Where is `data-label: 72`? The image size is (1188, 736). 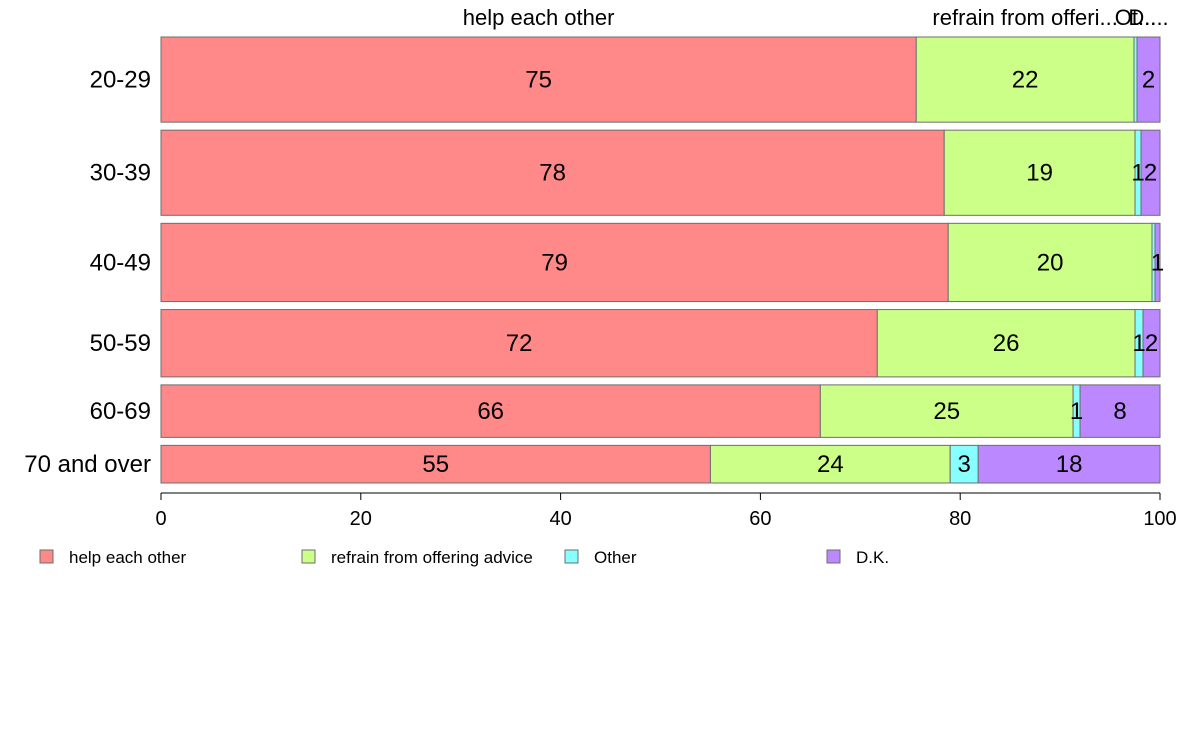
data-label: 72 is located at coordinates (519, 343).